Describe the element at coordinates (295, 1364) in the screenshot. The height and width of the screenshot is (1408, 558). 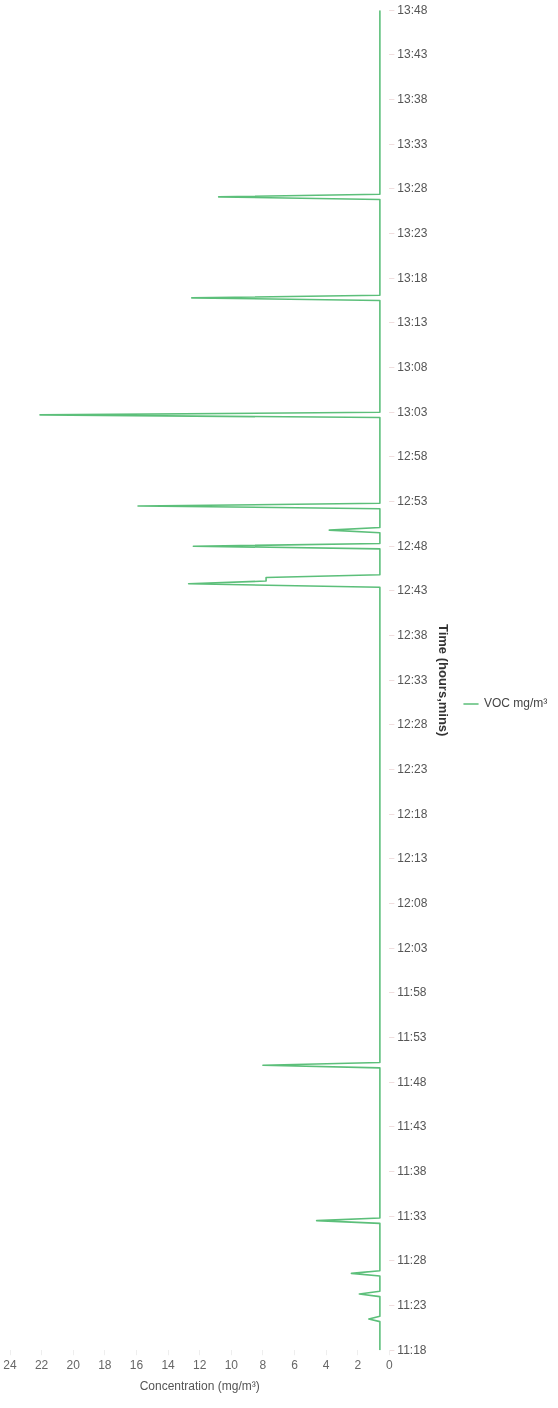
I see `x-tick-label: 6` at that location.